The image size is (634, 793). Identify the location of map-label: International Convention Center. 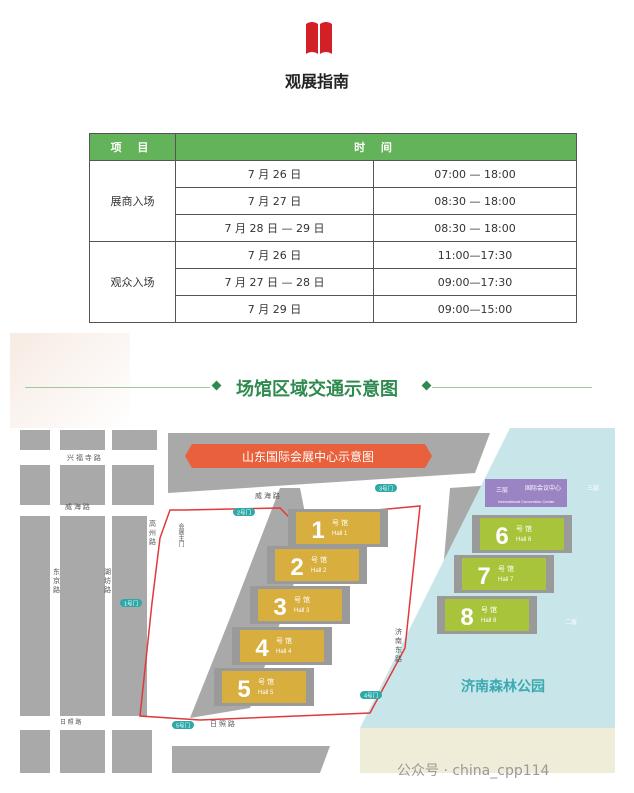
(526, 501).